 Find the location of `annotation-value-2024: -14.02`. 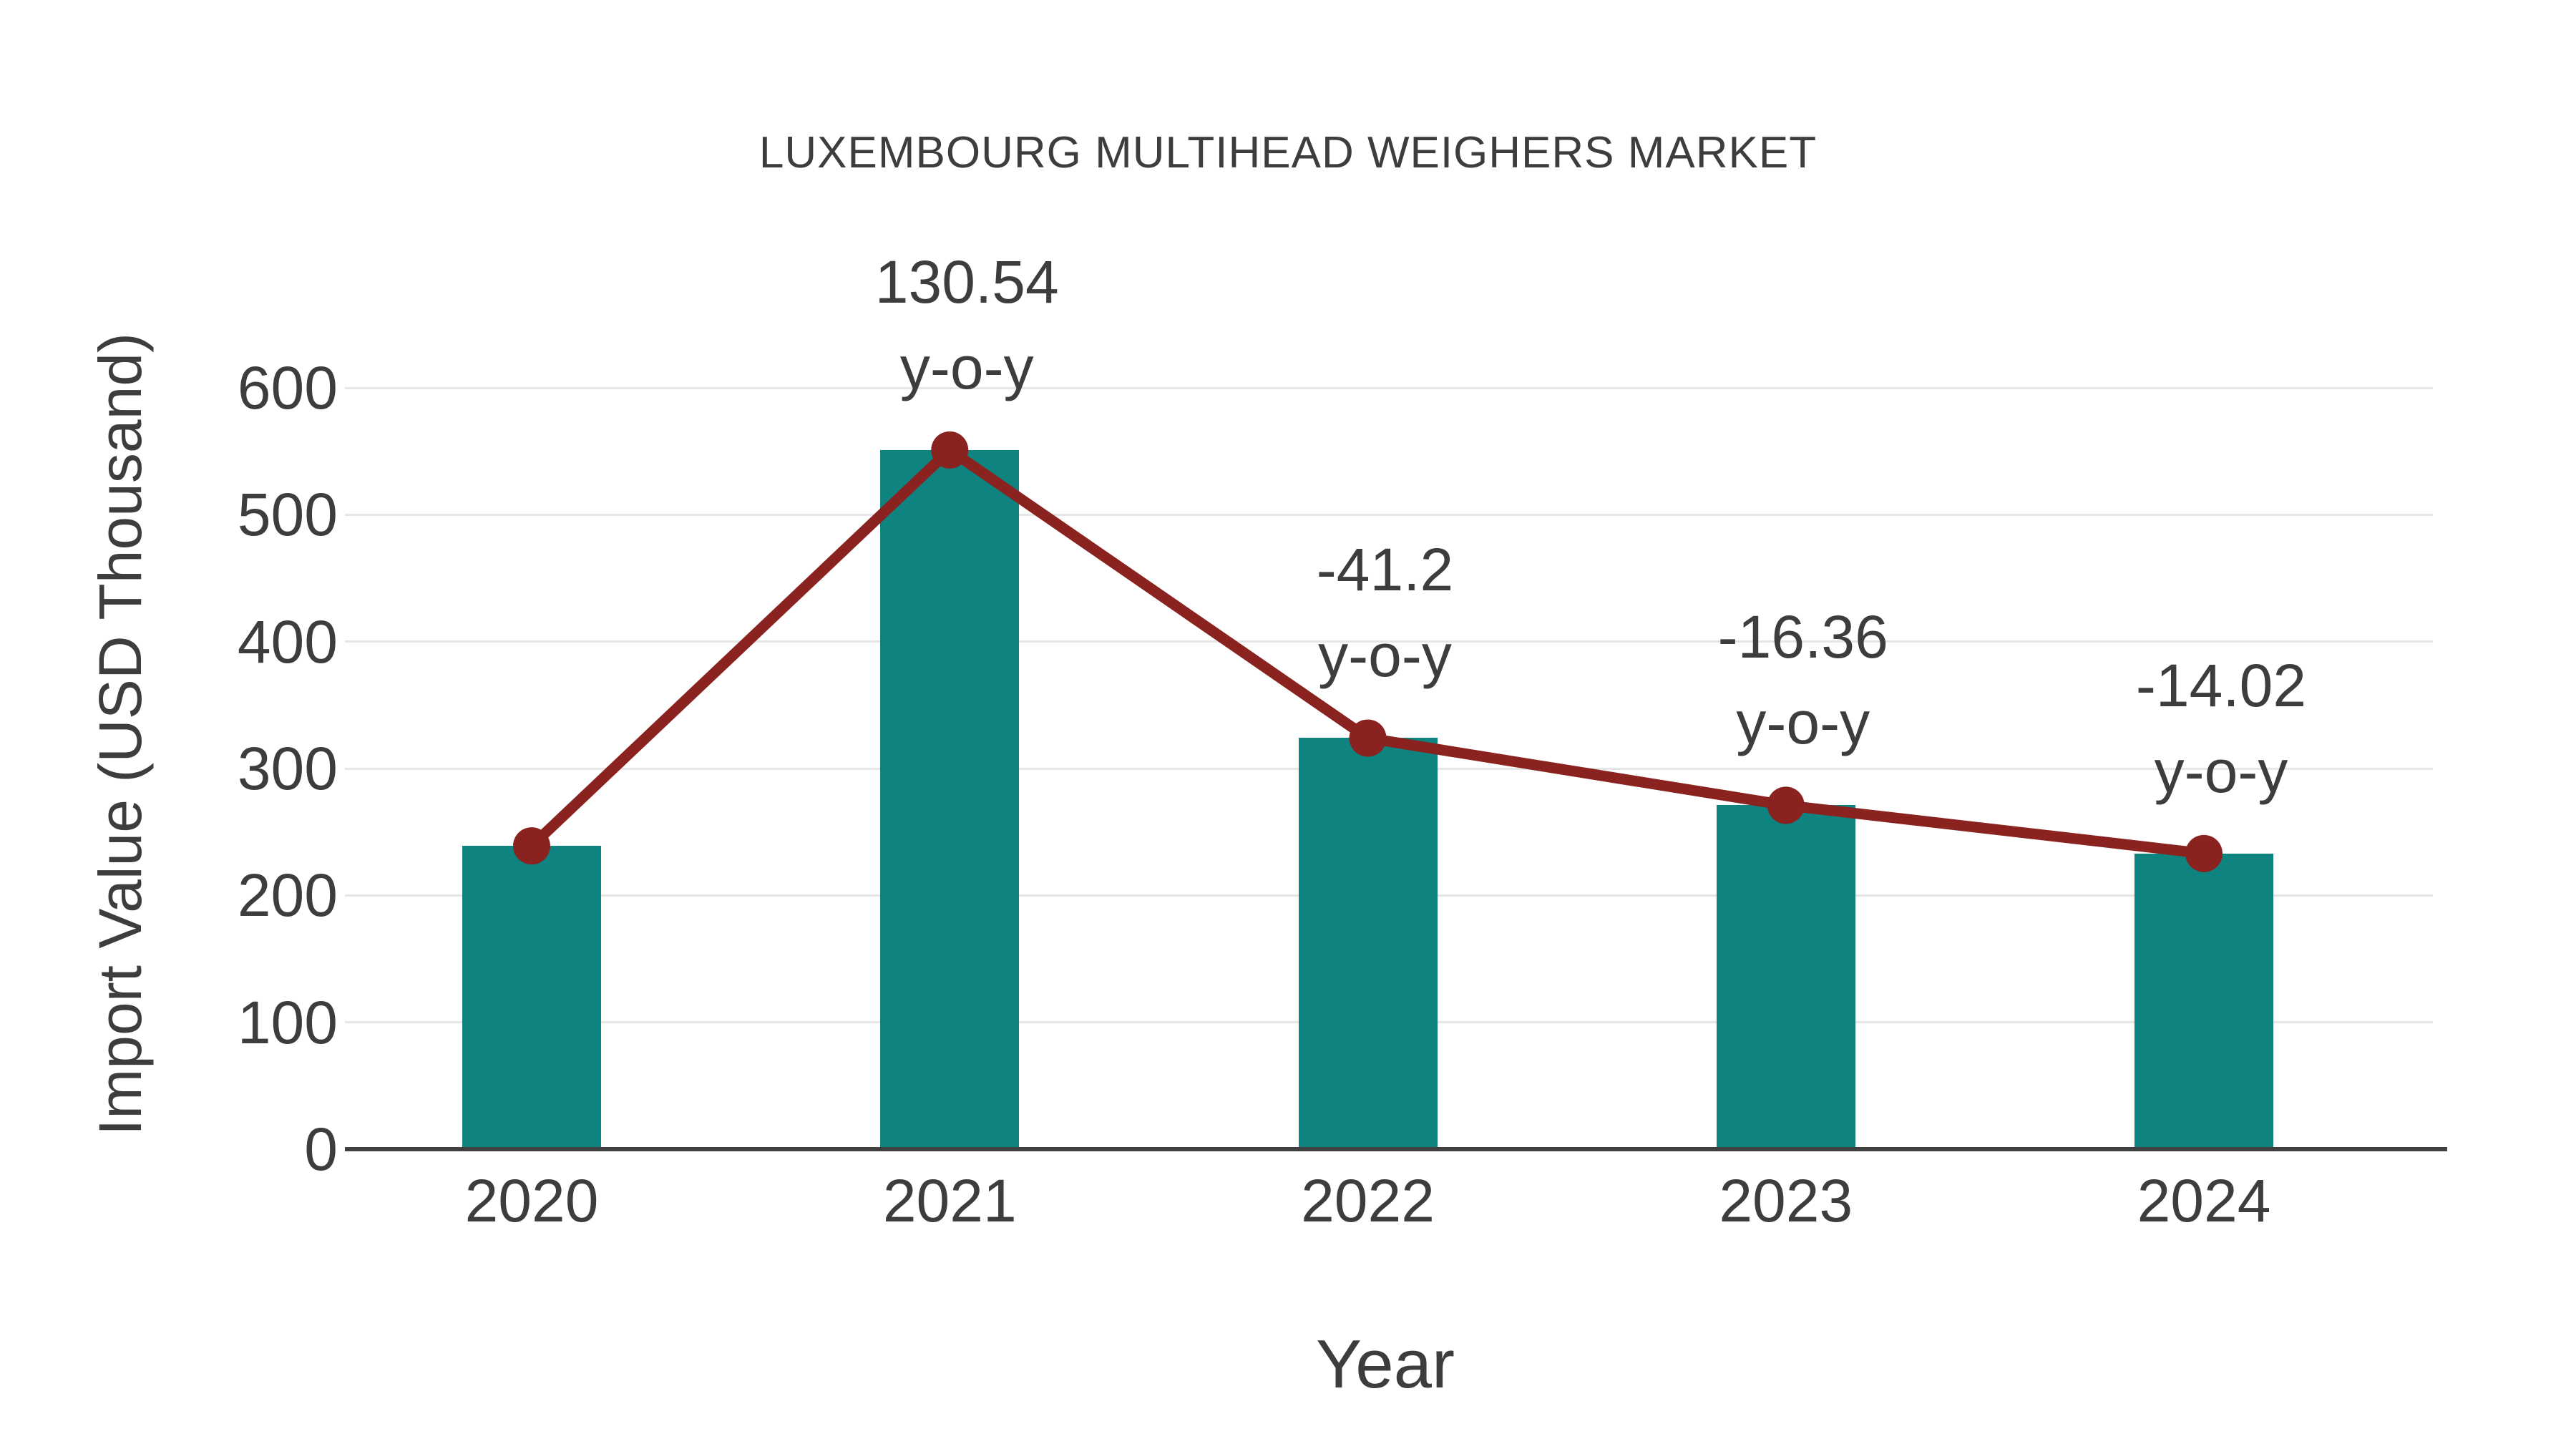

annotation-value-2024: -14.02 is located at coordinates (2221, 685).